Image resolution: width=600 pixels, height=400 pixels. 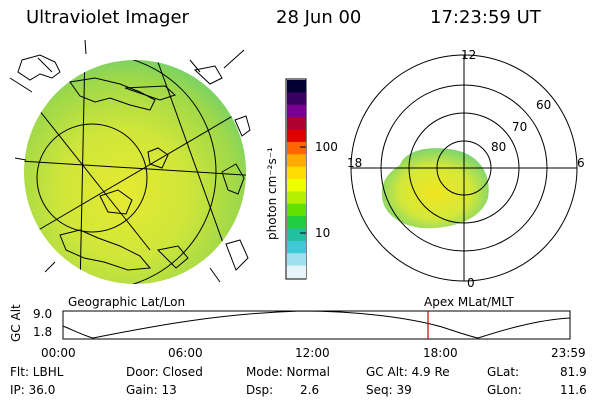 What do you see at coordinates (326, 147) in the screenshot?
I see `colorbar-tick-100: 100` at bounding box center [326, 147].